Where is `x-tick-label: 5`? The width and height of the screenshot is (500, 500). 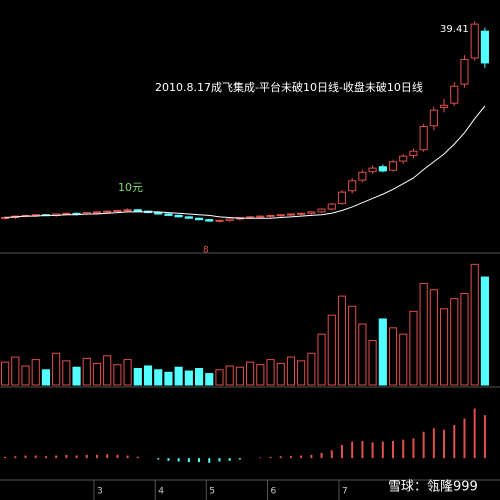 x-tick-label: 5 is located at coordinates (212, 492).